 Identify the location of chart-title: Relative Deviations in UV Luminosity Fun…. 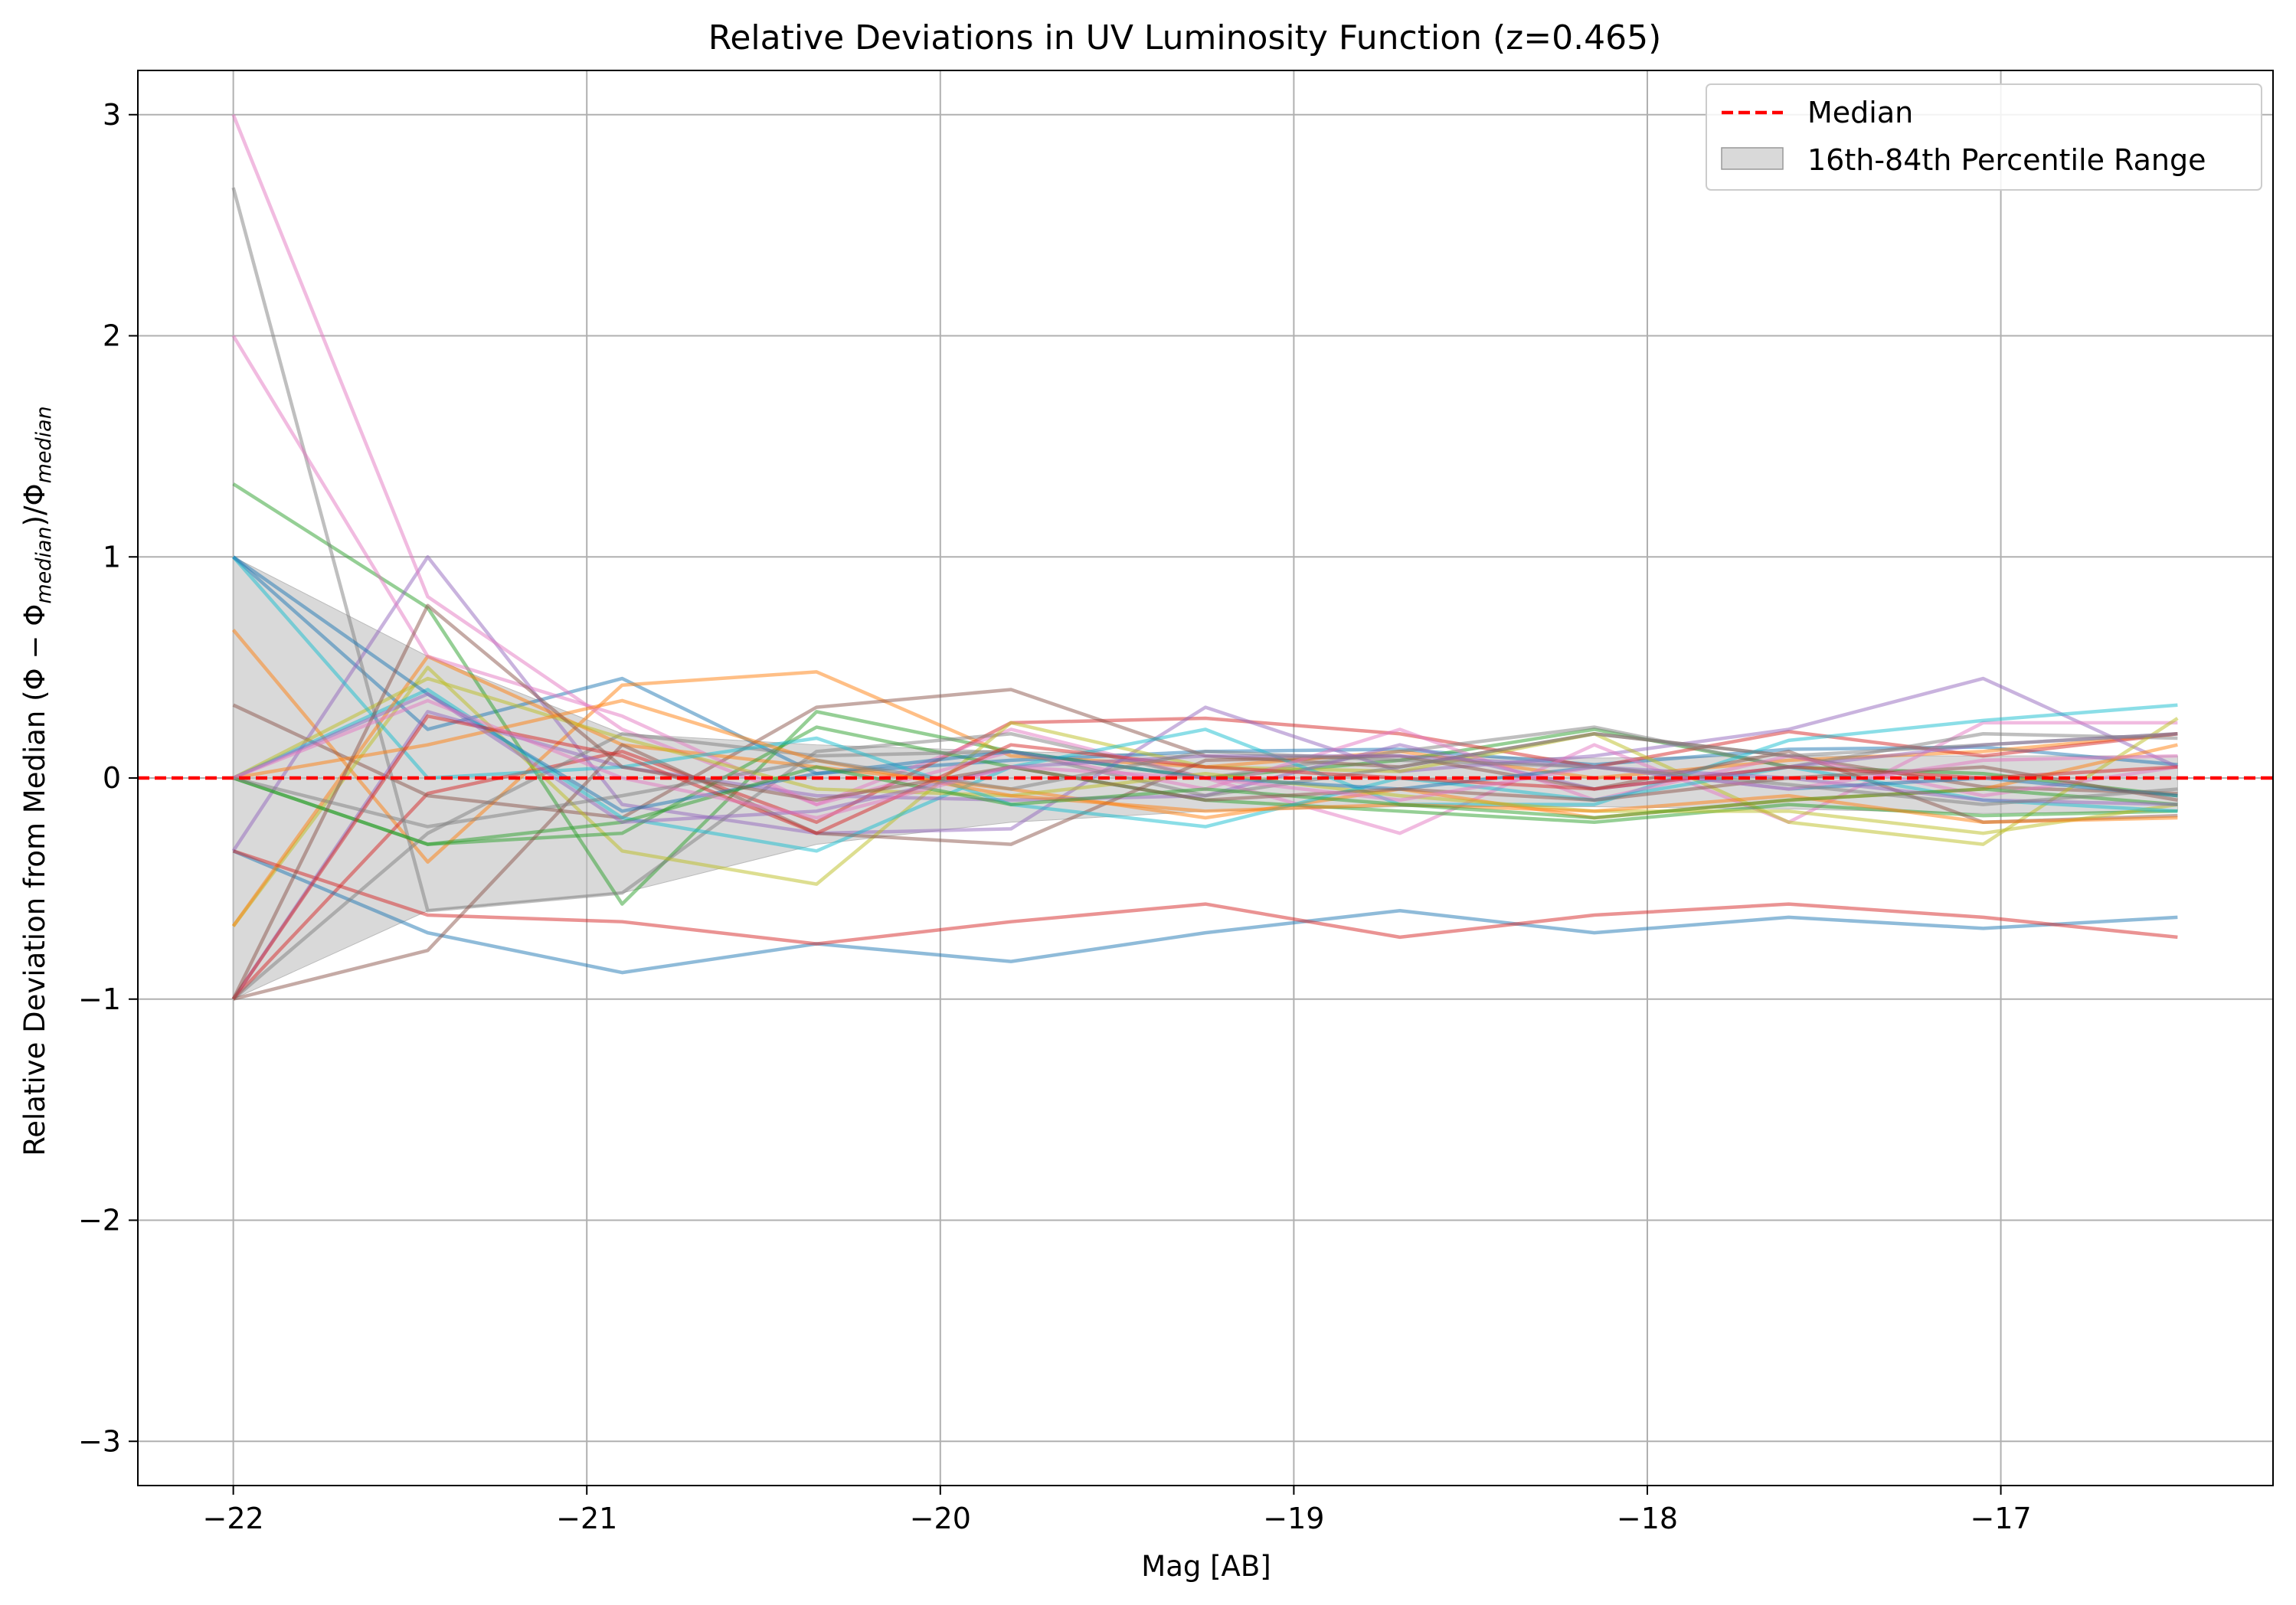
(1185, 37).